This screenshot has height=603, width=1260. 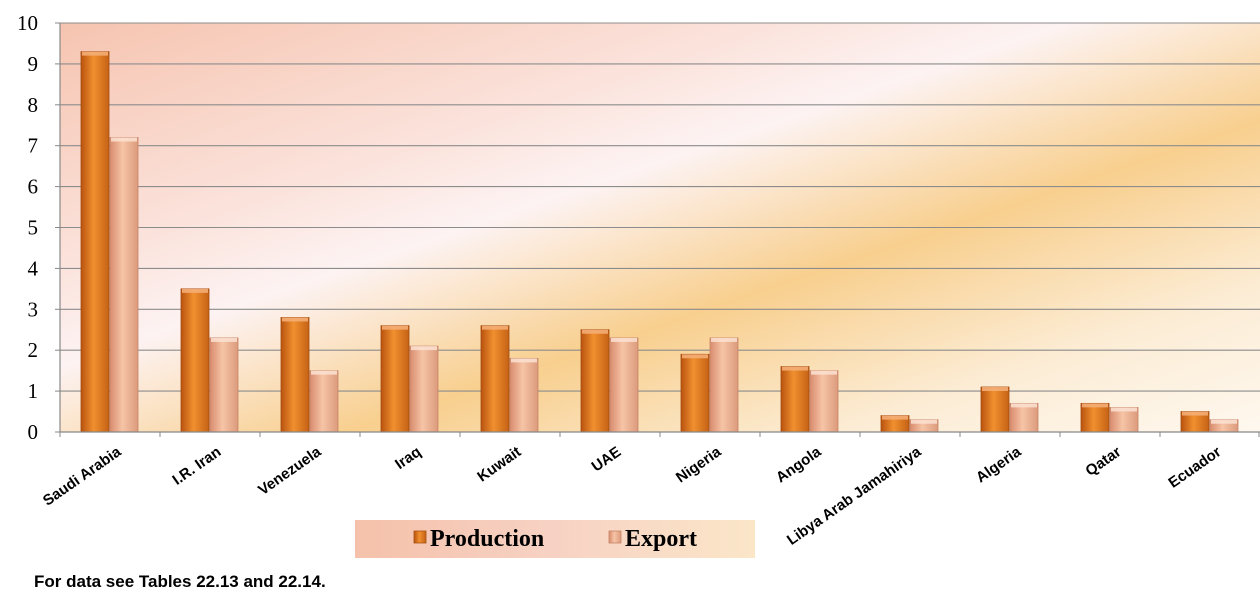 I want to click on x-tick-label: Venezuela, so click(x=290, y=471).